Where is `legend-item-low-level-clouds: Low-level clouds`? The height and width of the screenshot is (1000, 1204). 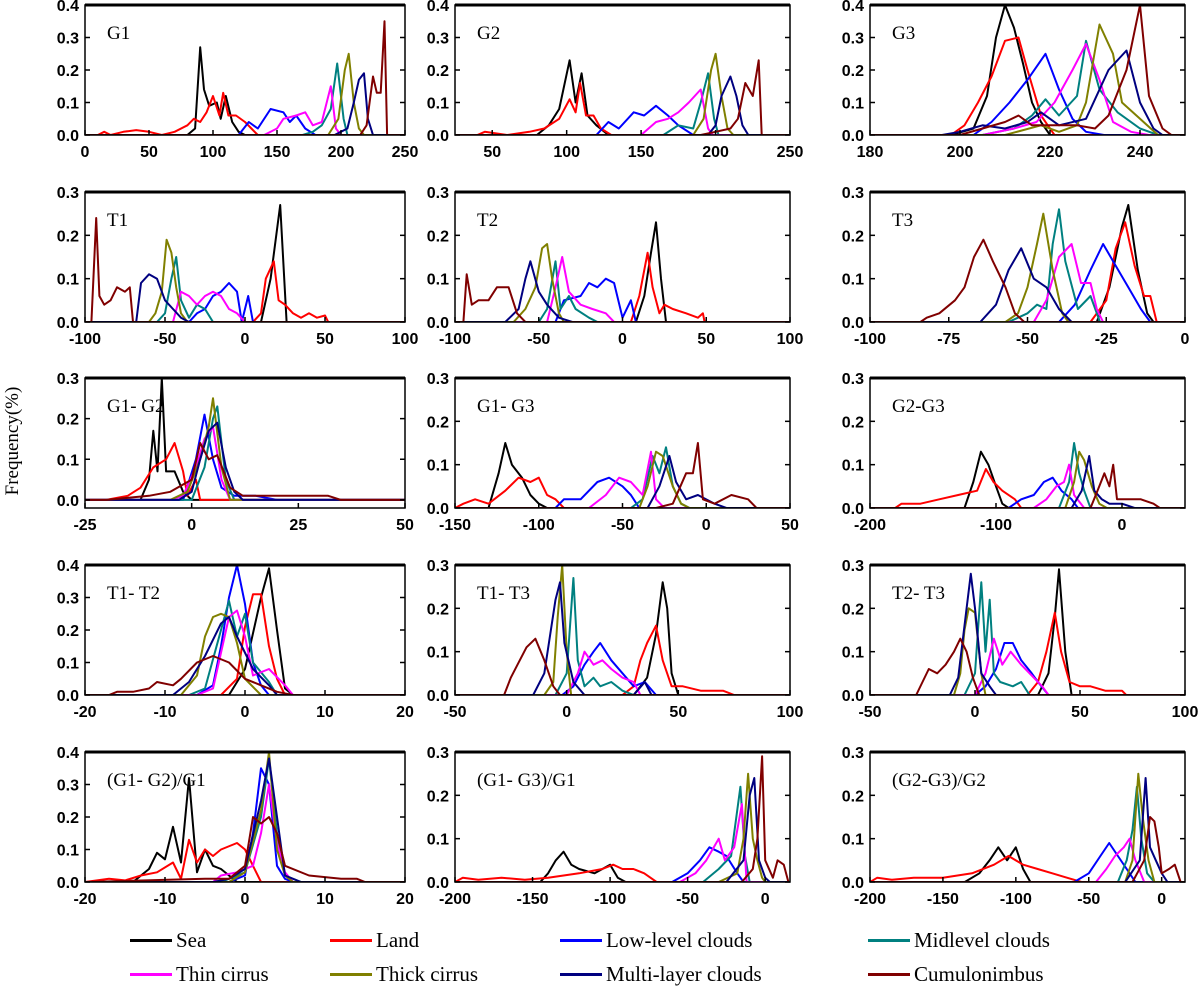 legend-item-low-level-clouds: Low-level clouds is located at coordinates (656, 940).